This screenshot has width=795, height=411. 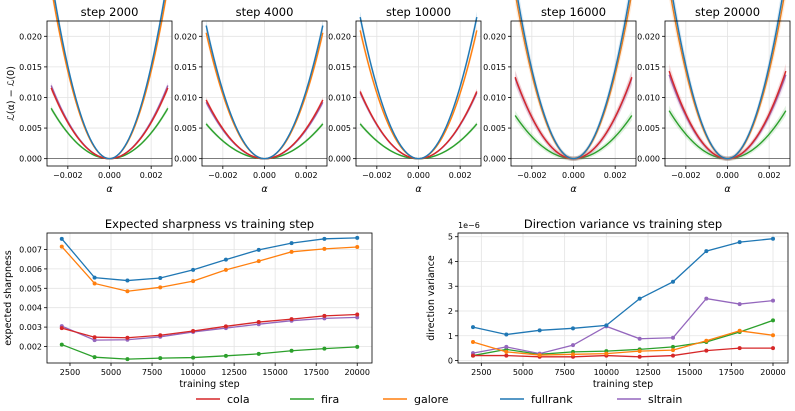 I want to click on legend-label: fullrank, so click(x=552, y=399).